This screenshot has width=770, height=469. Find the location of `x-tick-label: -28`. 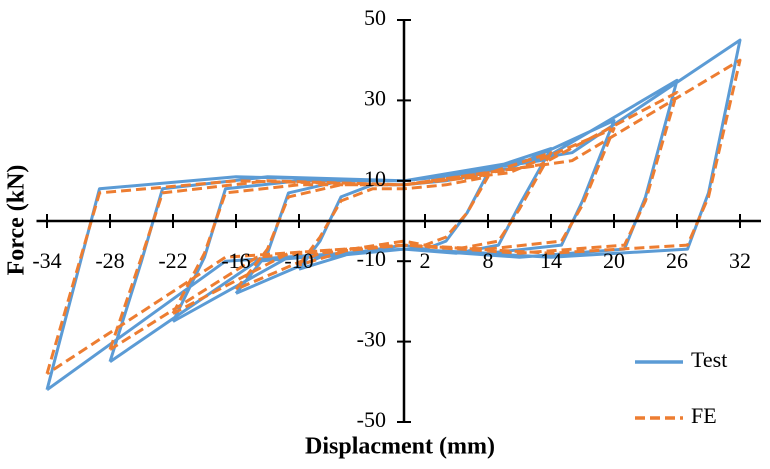

x-tick-label: -28 is located at coordinates (109, 260).